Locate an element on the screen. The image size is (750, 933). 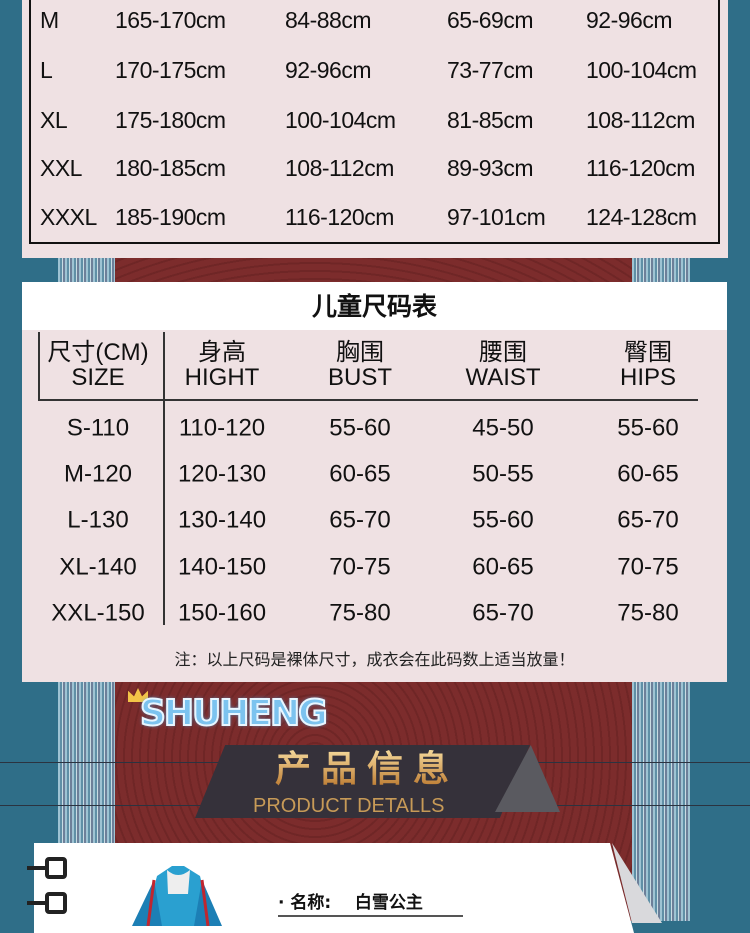
header-en: WAIST is located at coordinates (503, 377).